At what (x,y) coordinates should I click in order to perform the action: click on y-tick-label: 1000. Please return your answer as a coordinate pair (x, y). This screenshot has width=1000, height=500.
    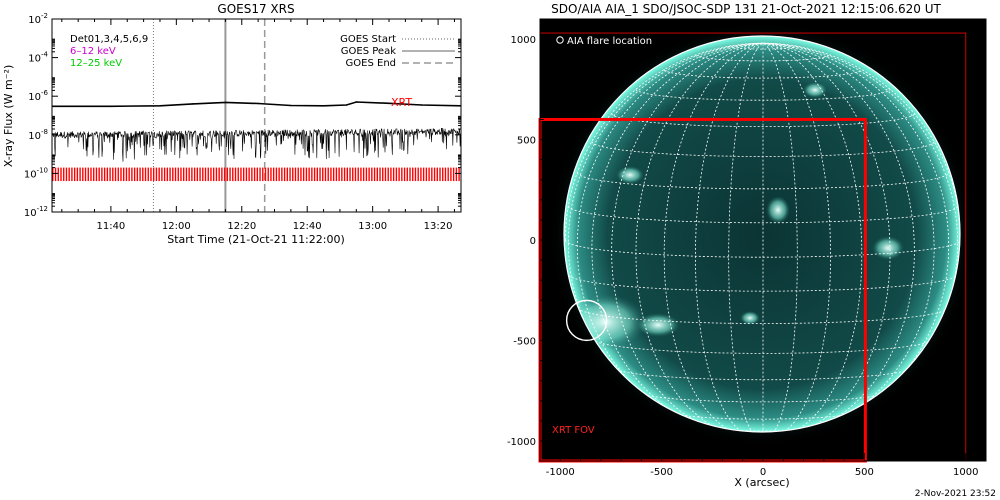
    Looking at the image, I should click on (523, 40).